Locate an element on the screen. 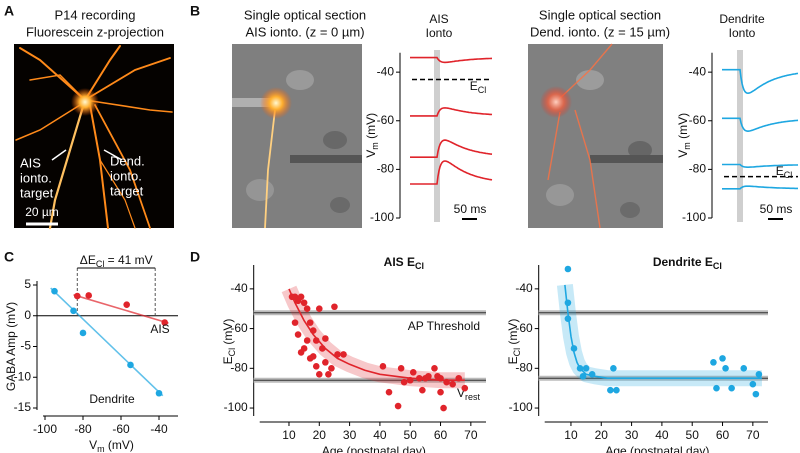  y-tick-label: 0 is located at coordinates (27, 315).